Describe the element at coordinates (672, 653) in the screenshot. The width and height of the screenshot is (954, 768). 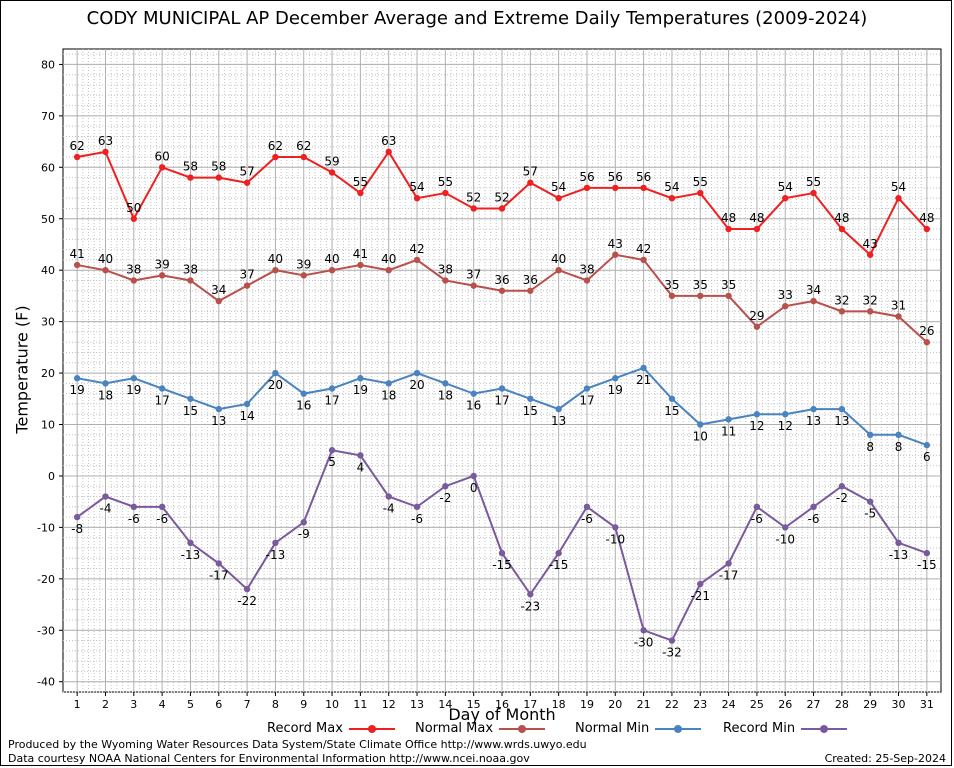
I see `data-label: -32` at that location.